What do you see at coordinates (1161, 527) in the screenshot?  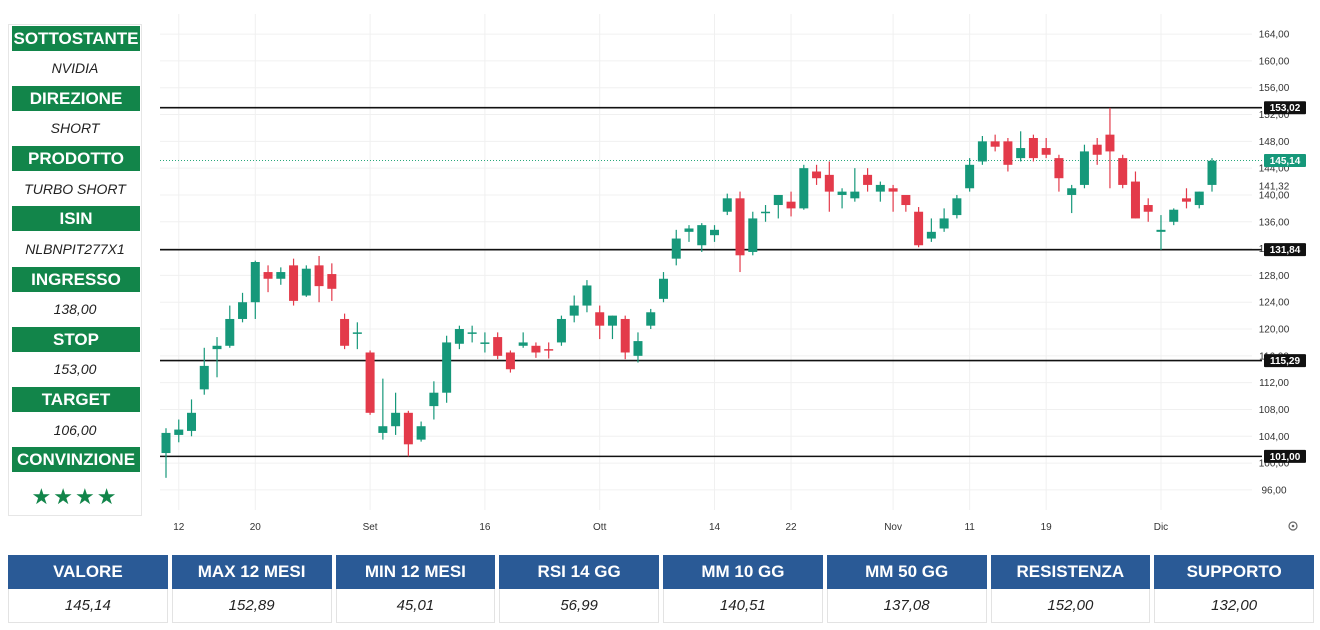 I see `x-tick-label: Dic` at bounding box center [1161, 527].